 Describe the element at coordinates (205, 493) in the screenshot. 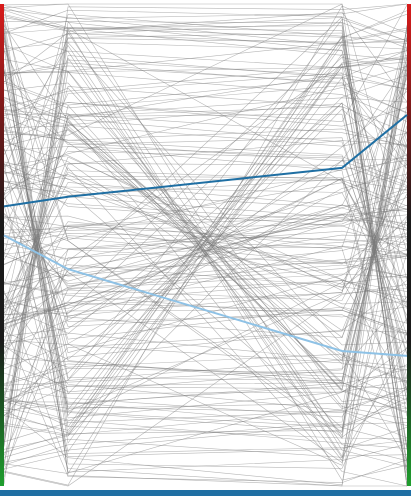

I see `bottom-accent-bar` at that location.